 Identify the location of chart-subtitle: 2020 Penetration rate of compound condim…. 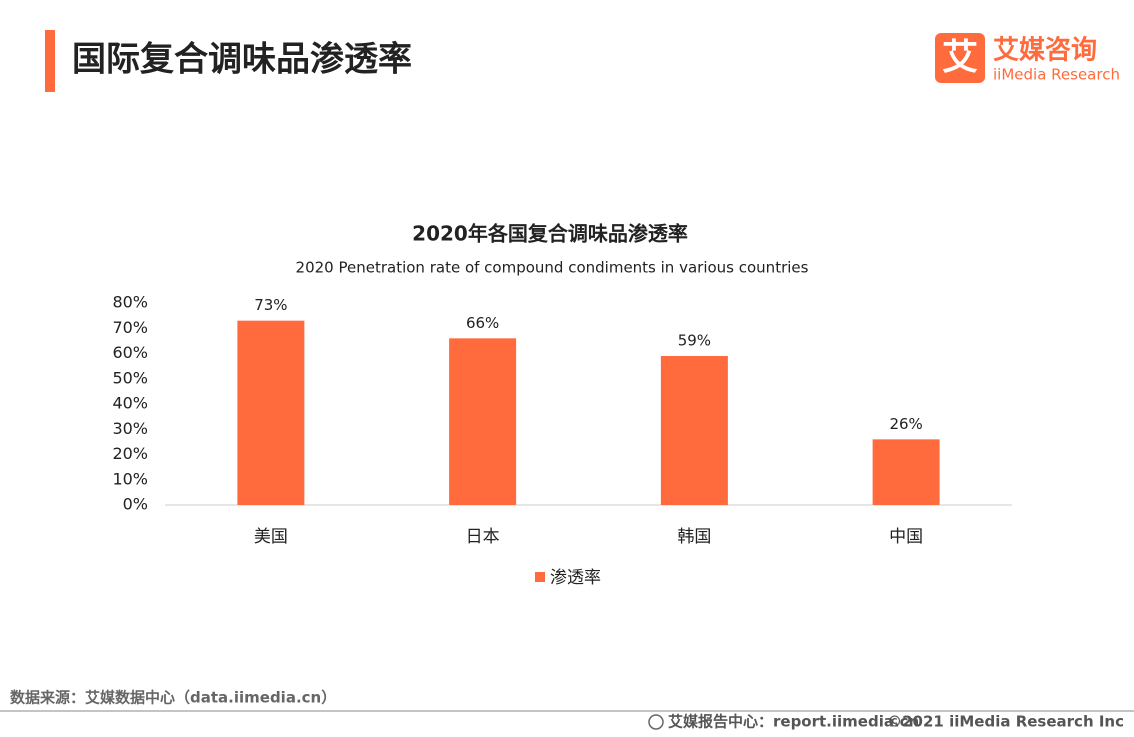
(552, 268).